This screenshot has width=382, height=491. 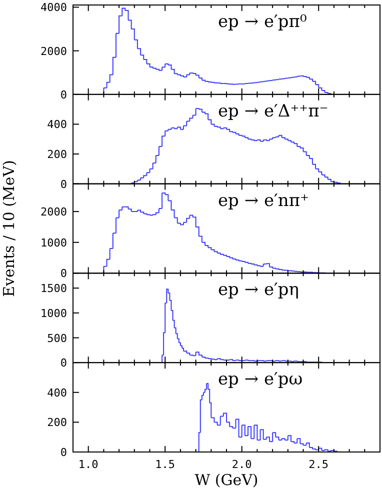 What do you see at coordinates (9, 228) in the screenshot?
I see `y-axis-title: Events / 10 (MeV)` at bounding box center [9, 228].